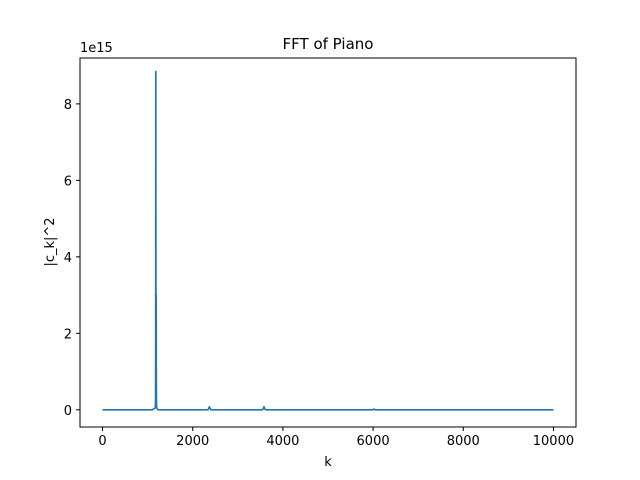 The image size is (640, 480). Describe the element at coordinates (68, 258) in the screenshot. I see `y-tick-label: 4` at that location.